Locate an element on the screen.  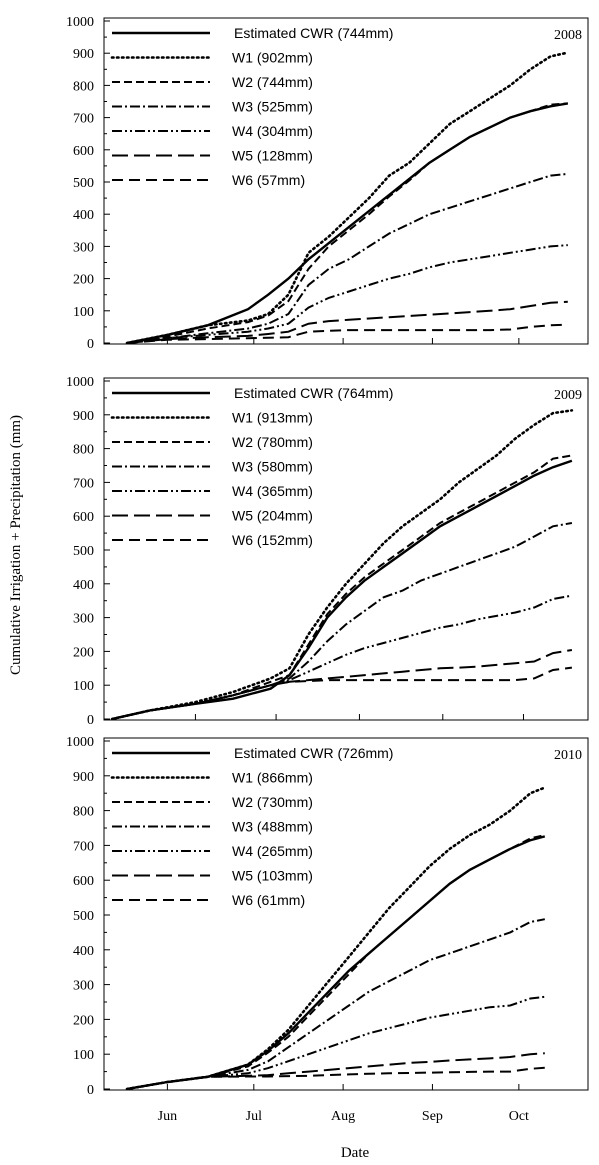
legend-label: W6 (57mm) is located at coordinates (268, 180).